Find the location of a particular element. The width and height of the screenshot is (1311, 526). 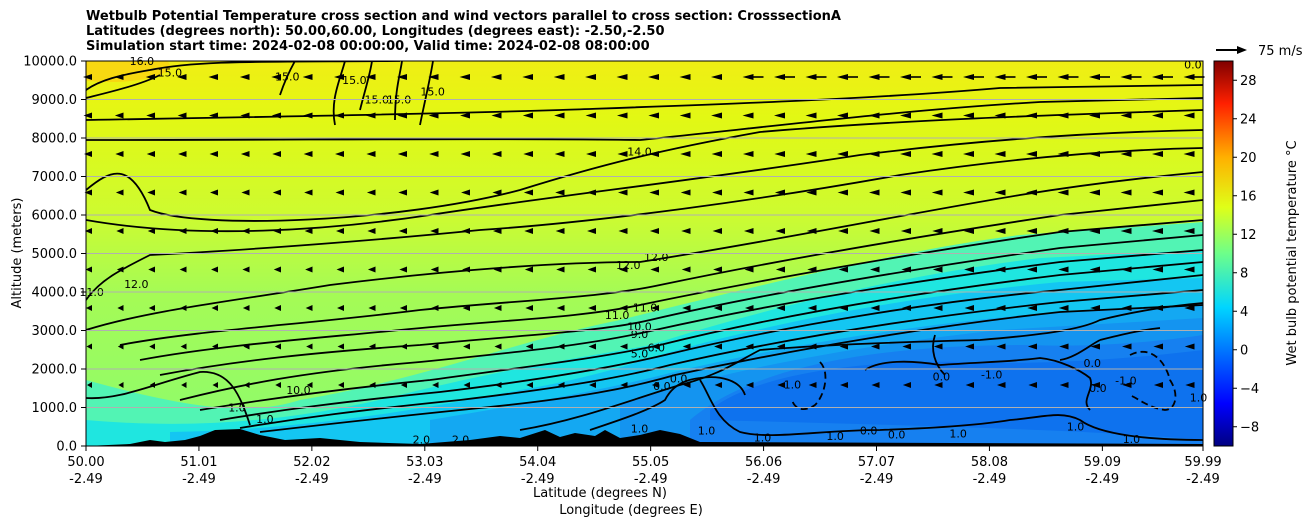

y-tick-label: 5000.0 is located at coordinates (55, 254).